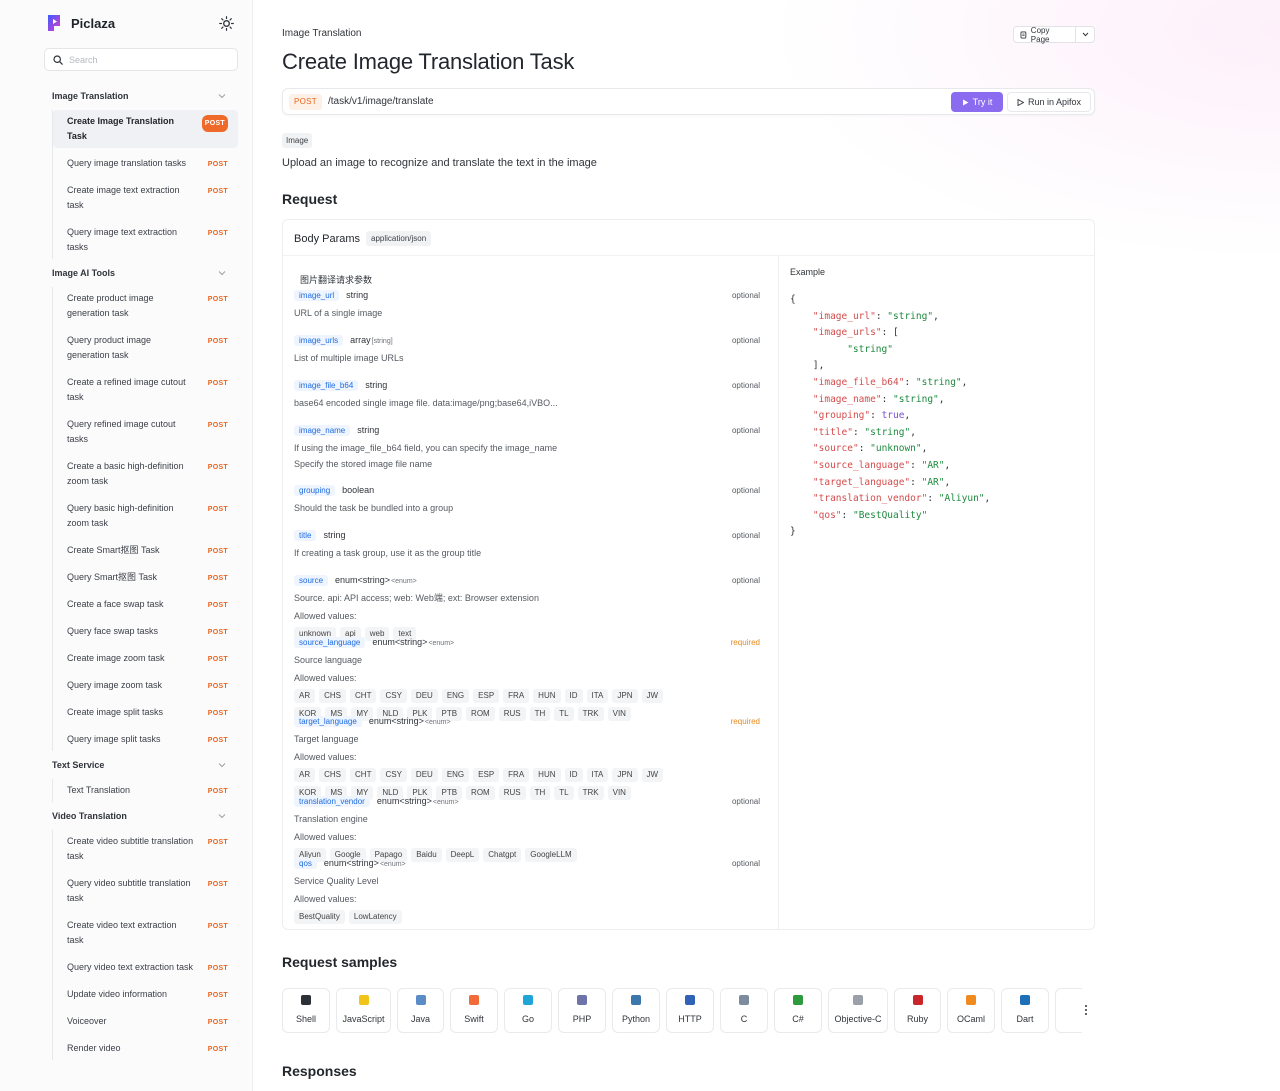  Describe the element at coordinates (377, 634) in the screenshot. I see `enum-value-chip: web` at that location.